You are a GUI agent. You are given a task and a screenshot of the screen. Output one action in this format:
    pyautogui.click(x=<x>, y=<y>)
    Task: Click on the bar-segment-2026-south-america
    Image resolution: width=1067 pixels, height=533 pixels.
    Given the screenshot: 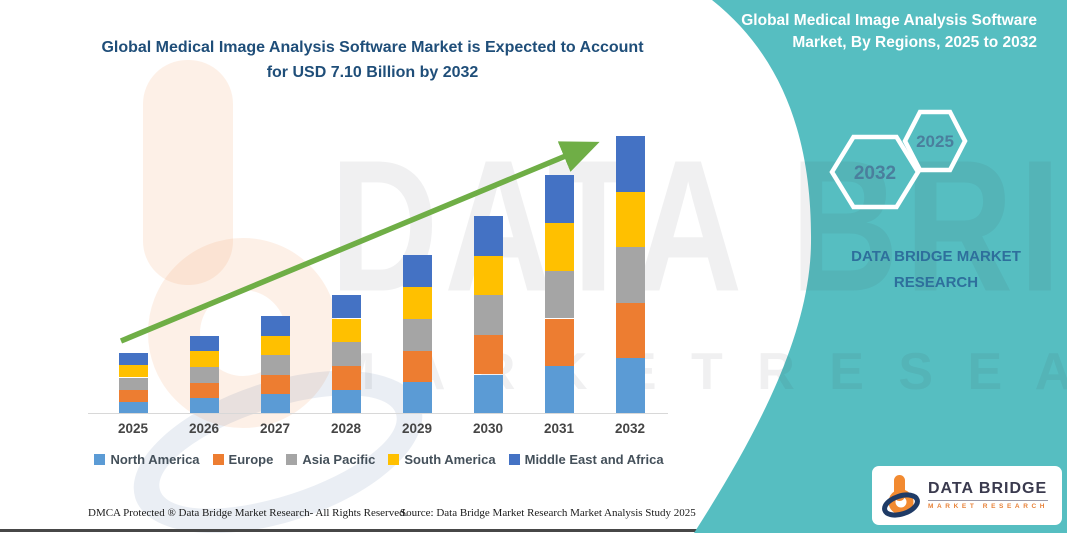 What is the action you would take?
    pyautogui.click(x=204, y=359)
    